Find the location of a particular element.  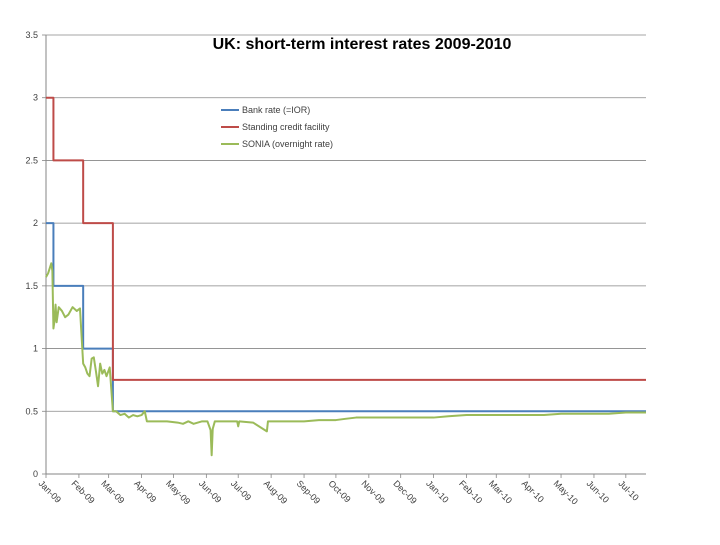

x-tick-label: Mar-10 is located at coordinates (500, 491).